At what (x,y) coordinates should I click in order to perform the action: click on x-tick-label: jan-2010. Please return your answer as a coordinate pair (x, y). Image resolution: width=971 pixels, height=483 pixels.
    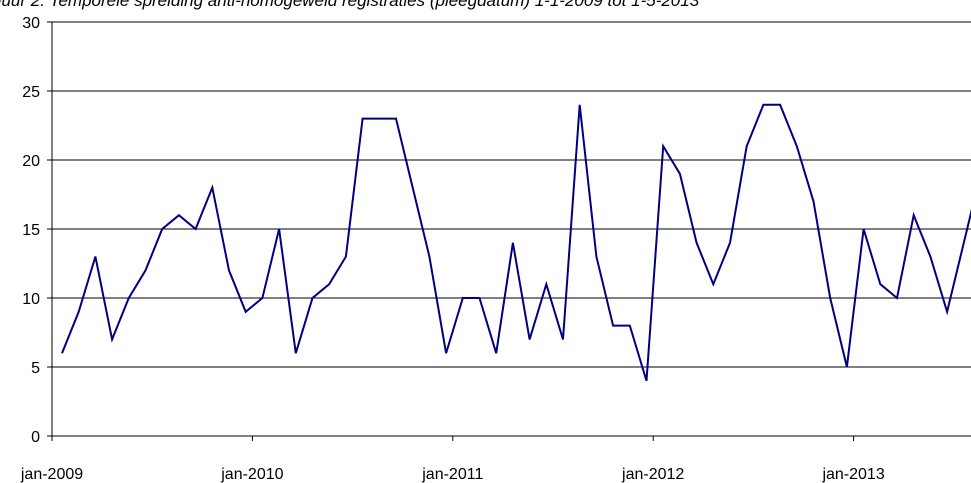
    Looking at the image, I should click on (251, 474).